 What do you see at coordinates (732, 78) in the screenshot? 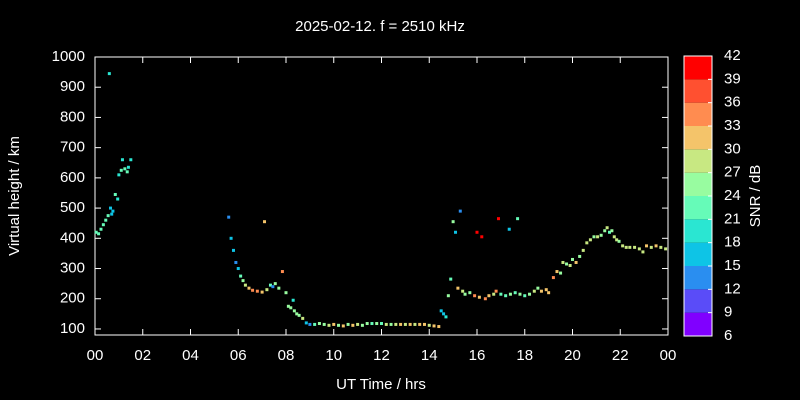
I see `colorbar-tick-label: 39` at bounding box center [732, 78].